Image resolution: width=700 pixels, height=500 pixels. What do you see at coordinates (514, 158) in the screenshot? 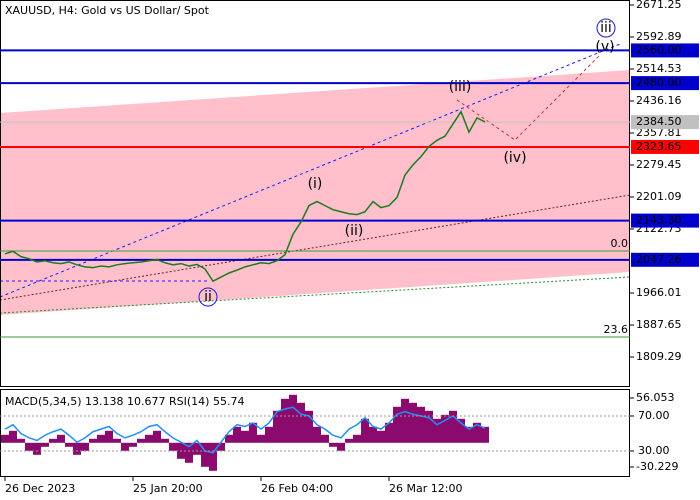
I see `wave-label: (iv)` at bounding box center [514, 158].